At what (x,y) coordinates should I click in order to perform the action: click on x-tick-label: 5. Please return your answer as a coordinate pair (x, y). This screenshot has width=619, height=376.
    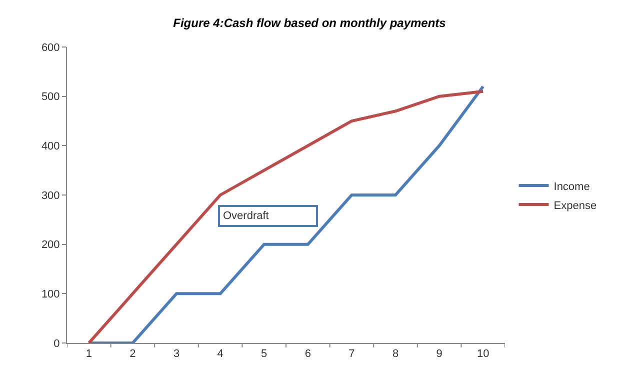
    Looking at the image, I should click on (264, 354).